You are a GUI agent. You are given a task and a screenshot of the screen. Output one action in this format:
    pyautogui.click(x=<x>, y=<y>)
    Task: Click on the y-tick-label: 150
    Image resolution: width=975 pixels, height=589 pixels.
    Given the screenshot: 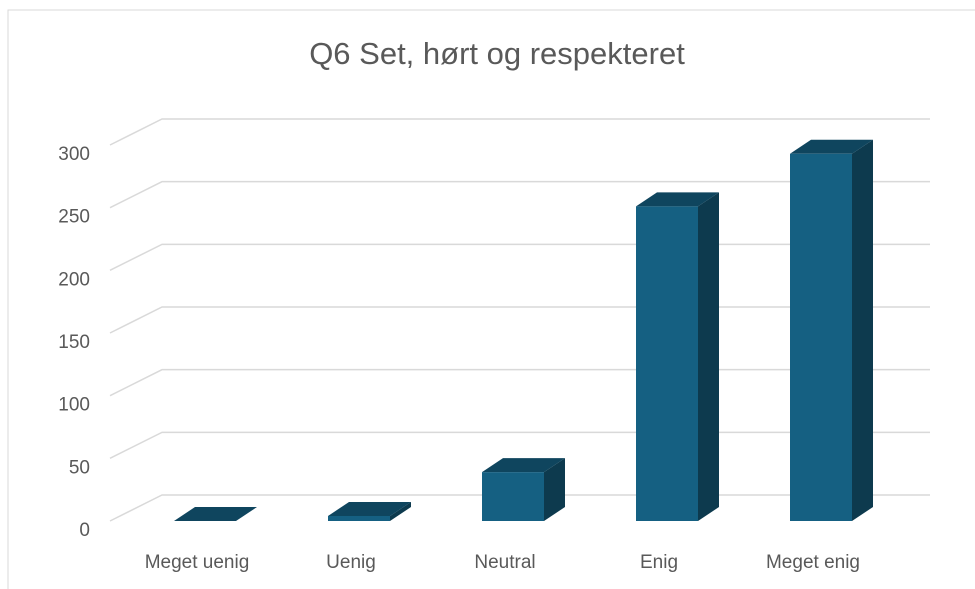 What is the action you would take?
    pyautogui.click(x=74, y=342)
    